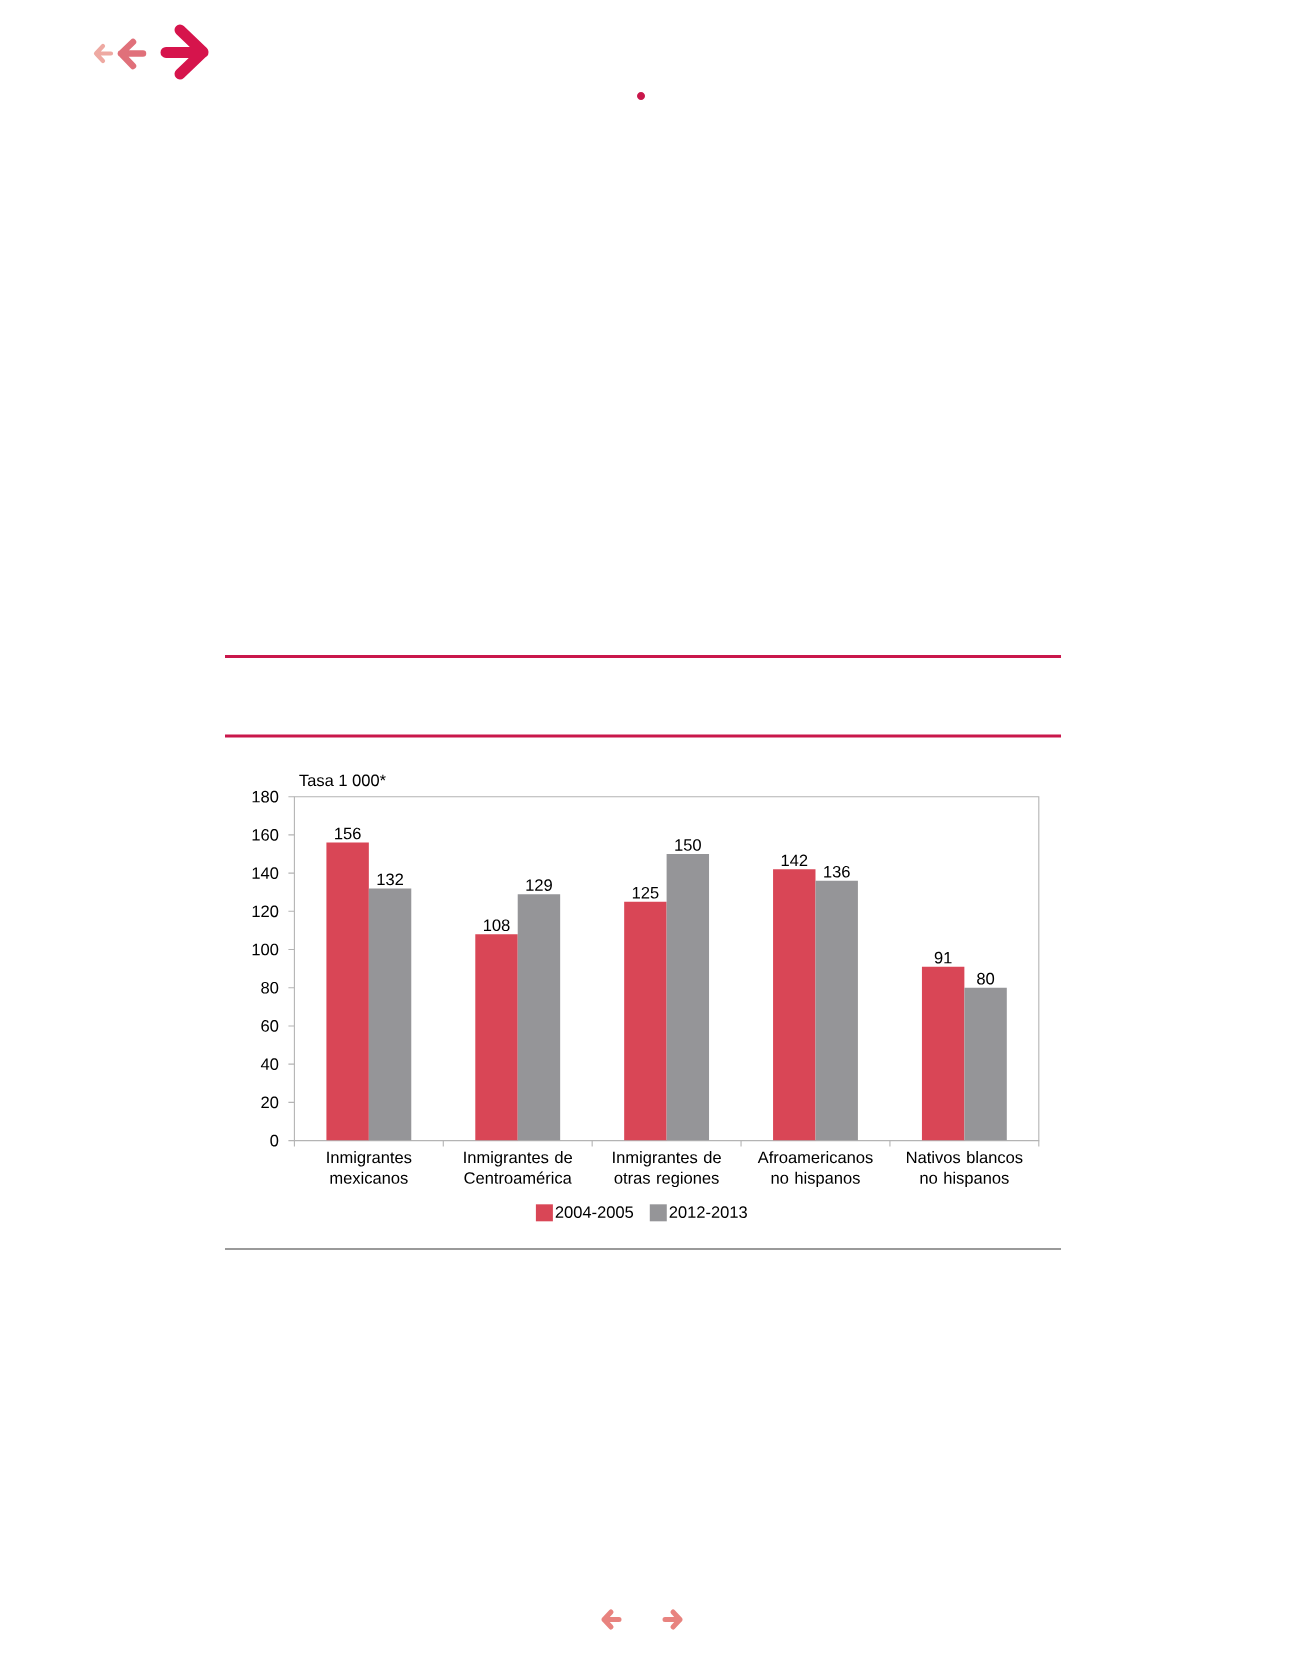 The image size is (1312, 1679). I want to click on x-tick-label: Nativos blancos no hispanos, so click(965, 1169).